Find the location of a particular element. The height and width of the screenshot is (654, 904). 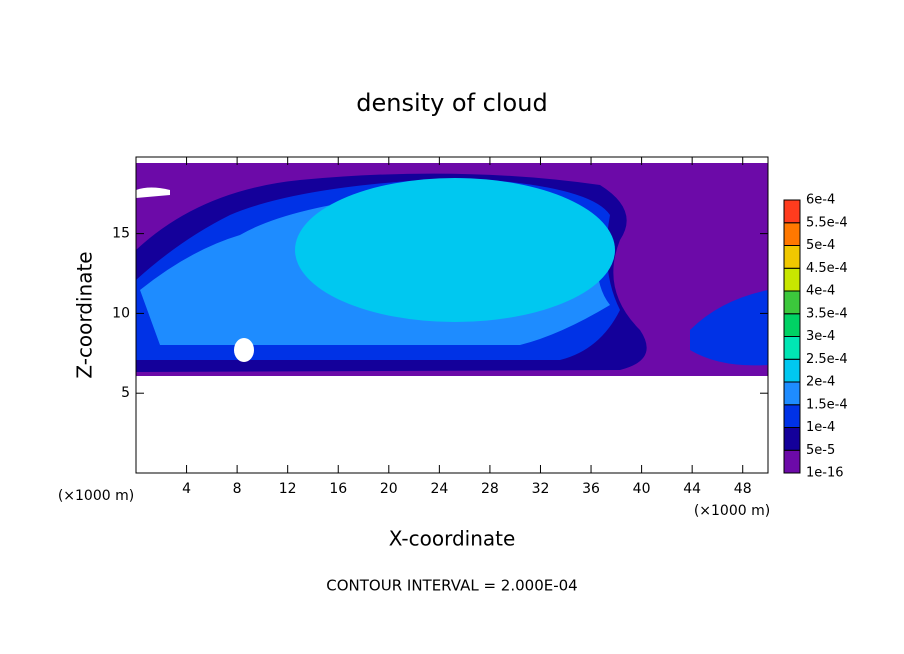

footer-note: CONTOUR INTERVAL = 2.000E-04 is located at coordinates (451, 586).